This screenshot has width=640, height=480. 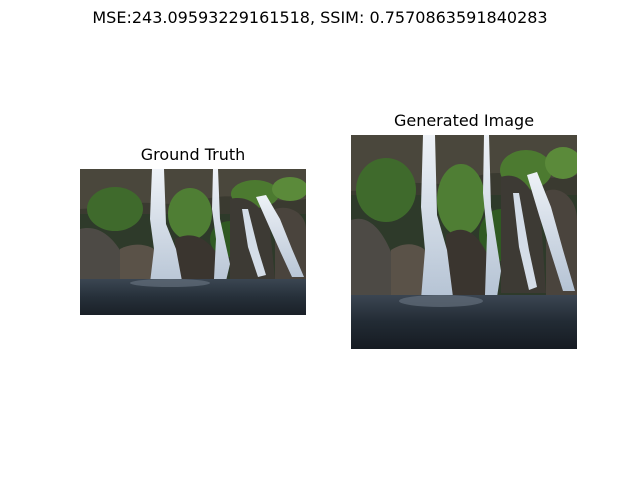 I want to click on generated-image-title: Generated Image, so click(x=464, y=120).